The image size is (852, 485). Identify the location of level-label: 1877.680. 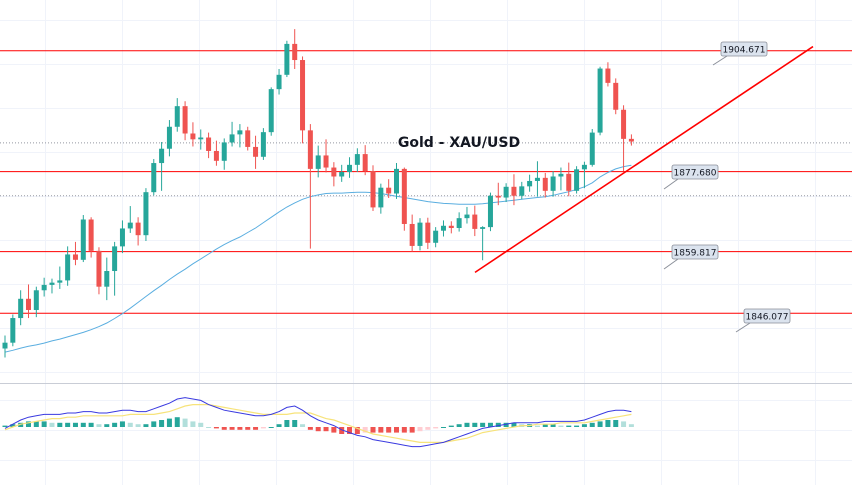
(691, 177).